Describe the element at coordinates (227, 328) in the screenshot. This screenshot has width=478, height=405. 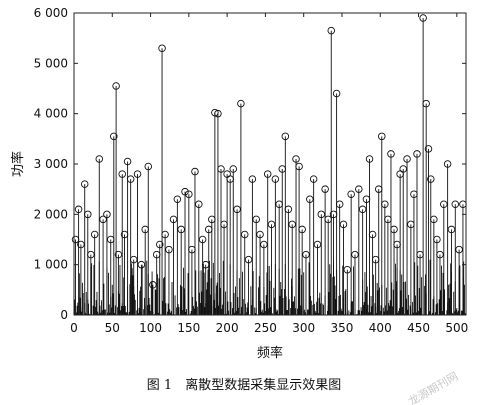
I see `x-tick-label: 200` at that location.